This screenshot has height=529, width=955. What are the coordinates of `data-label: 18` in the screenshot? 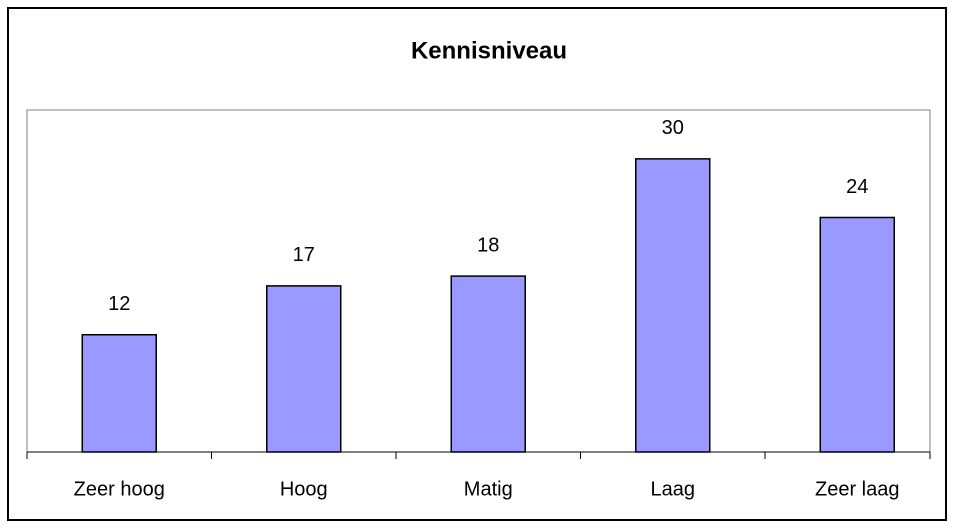 It's located at (488, 245).